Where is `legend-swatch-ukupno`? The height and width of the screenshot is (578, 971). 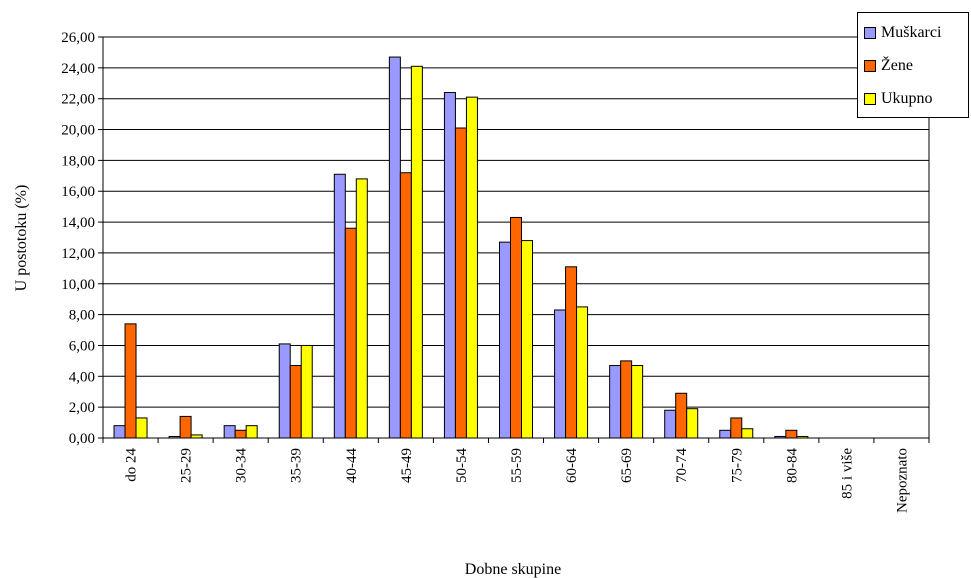
legend-swatch-ukupno is located at coordinates (870, 99).